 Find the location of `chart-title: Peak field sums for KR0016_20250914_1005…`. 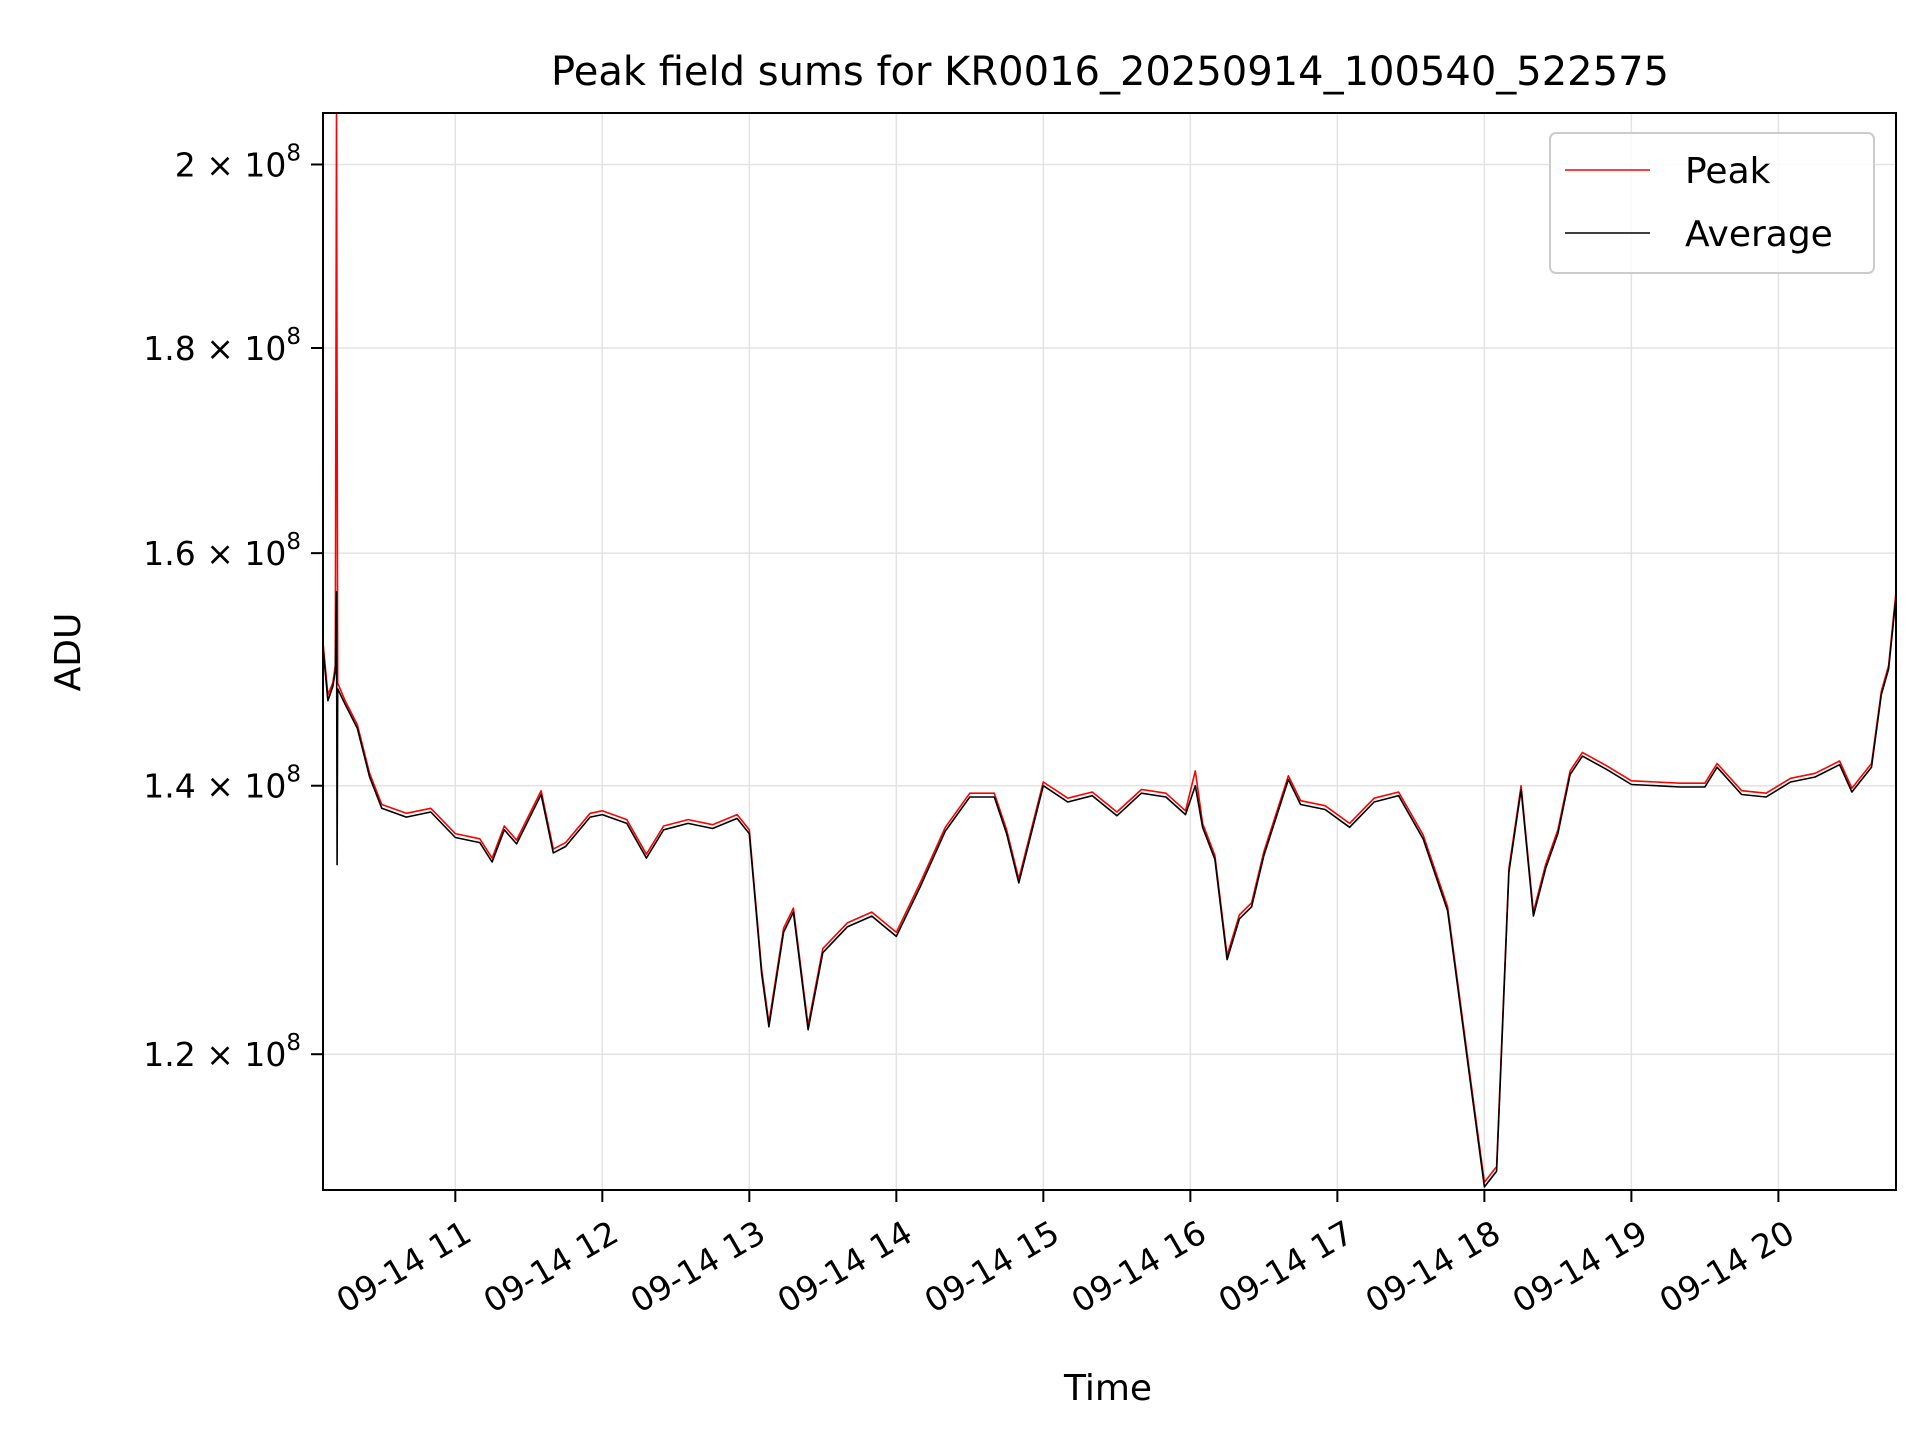

chart-title: Peak field sums for KR0016_20250914_1005… is located at coordinates (1110, 72).